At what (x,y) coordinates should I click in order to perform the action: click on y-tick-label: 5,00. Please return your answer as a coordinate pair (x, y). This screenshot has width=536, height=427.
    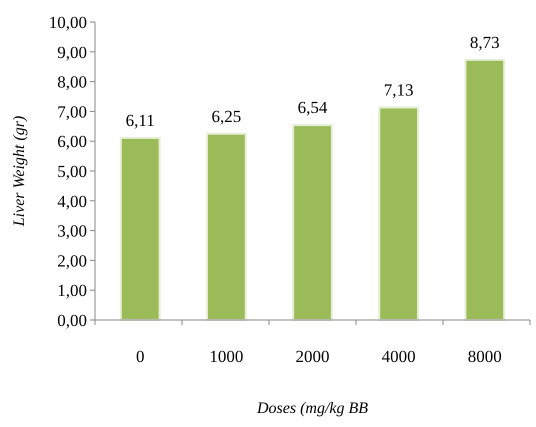
    Looking at the image, I should click on (72, 171).